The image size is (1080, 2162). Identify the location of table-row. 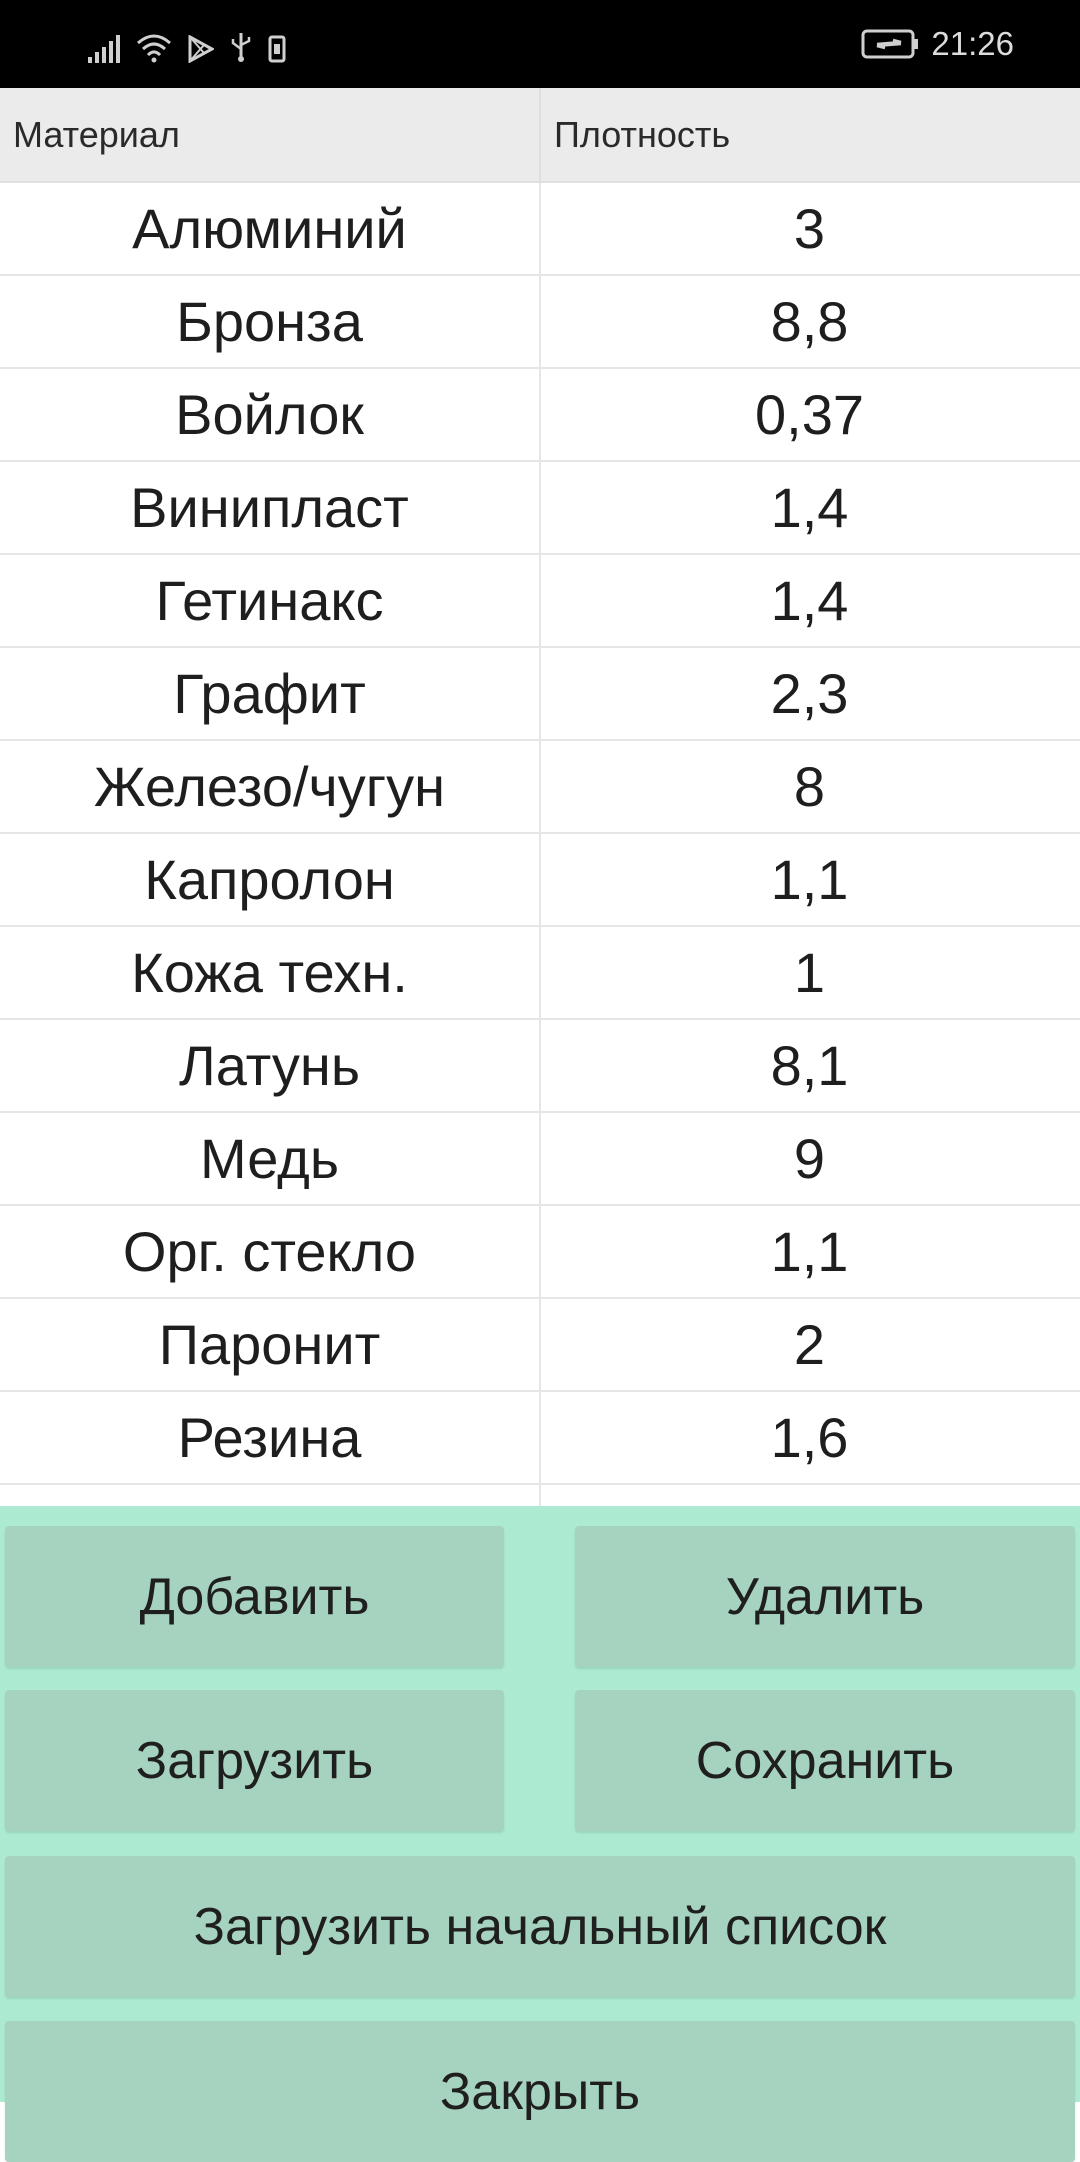
(540, 1495).